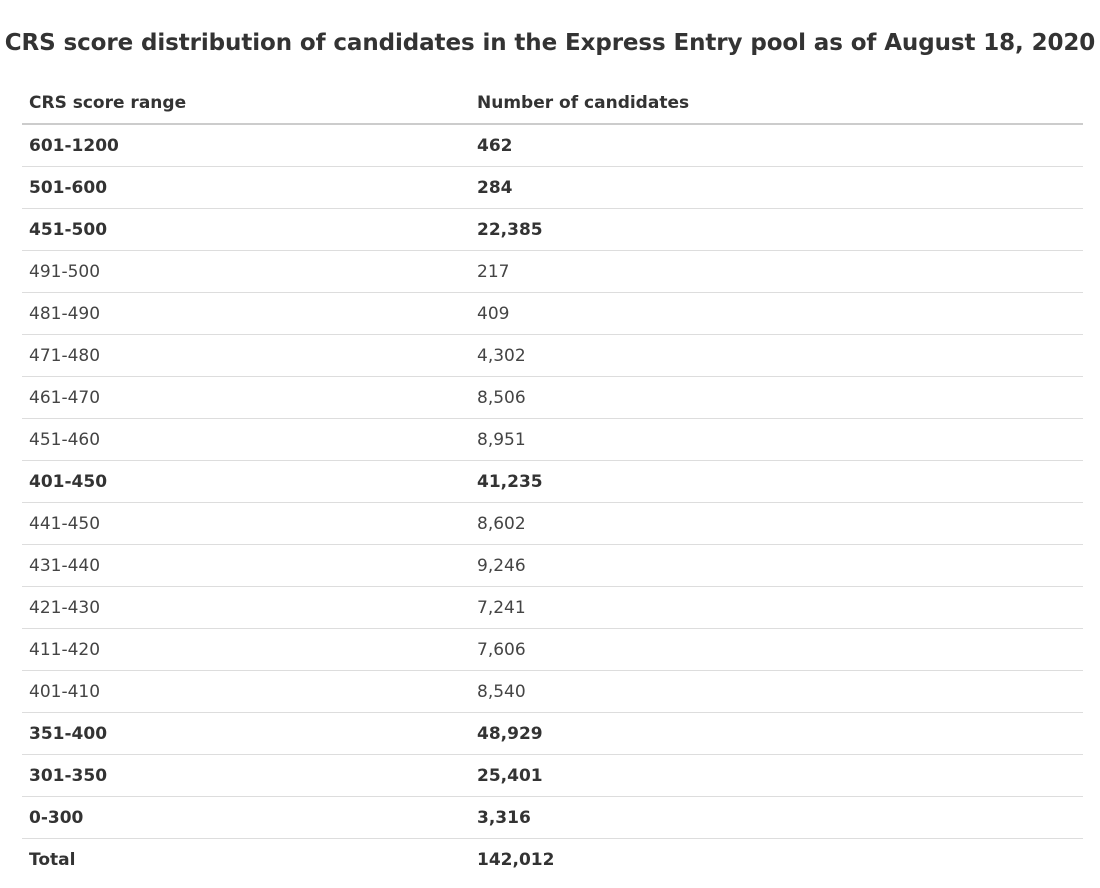  Describe the element at coordinates (246, 691) in the screenshot. I see `score-range-cell: 401-410` at that location.